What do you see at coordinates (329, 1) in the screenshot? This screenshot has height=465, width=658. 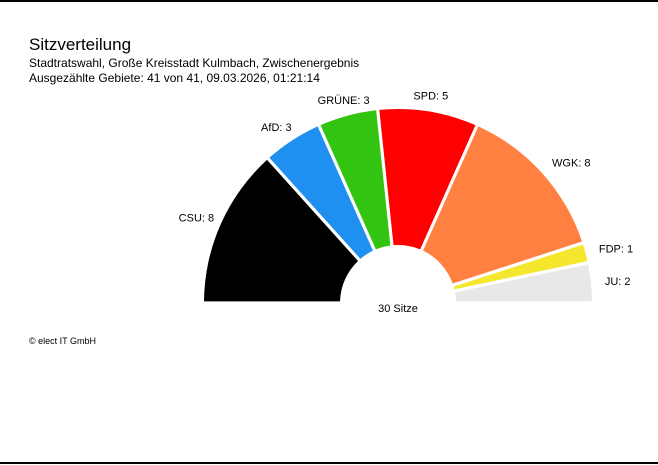 I see `top-border` at bounding box center [329, 1].